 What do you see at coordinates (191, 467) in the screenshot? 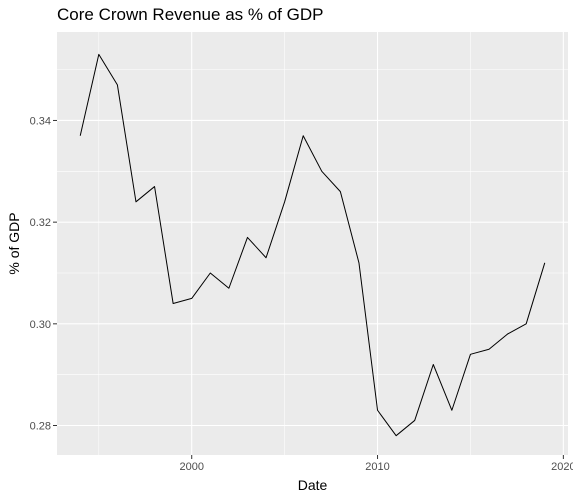
I see `x-tick-label: 2000` at bounding box center [191, 467].